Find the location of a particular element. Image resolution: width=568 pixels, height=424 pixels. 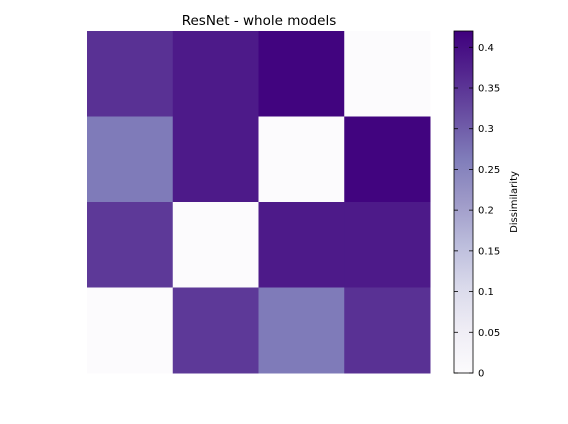

colorbar-tick-label: 0.4 is located at coordinates (486, 48).